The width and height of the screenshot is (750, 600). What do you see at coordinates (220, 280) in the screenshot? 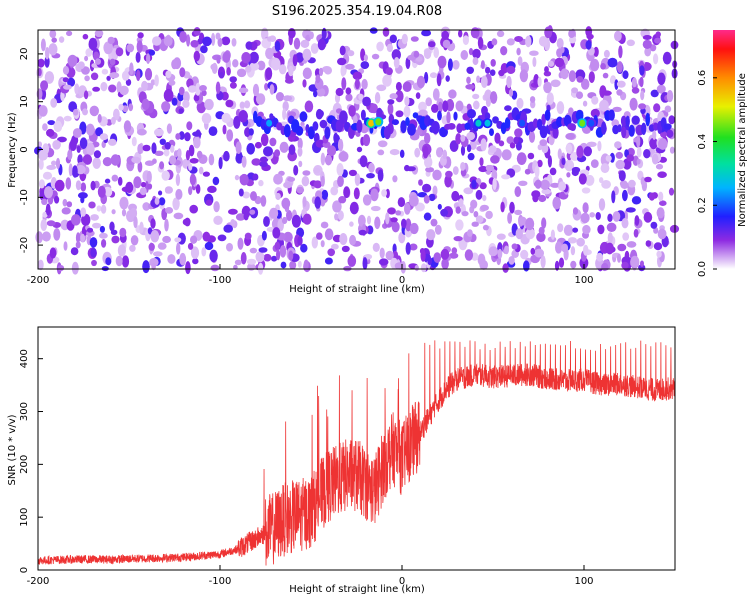
I see `spectrogram-x-tick-label: -100` at bounding box center [220, 280].